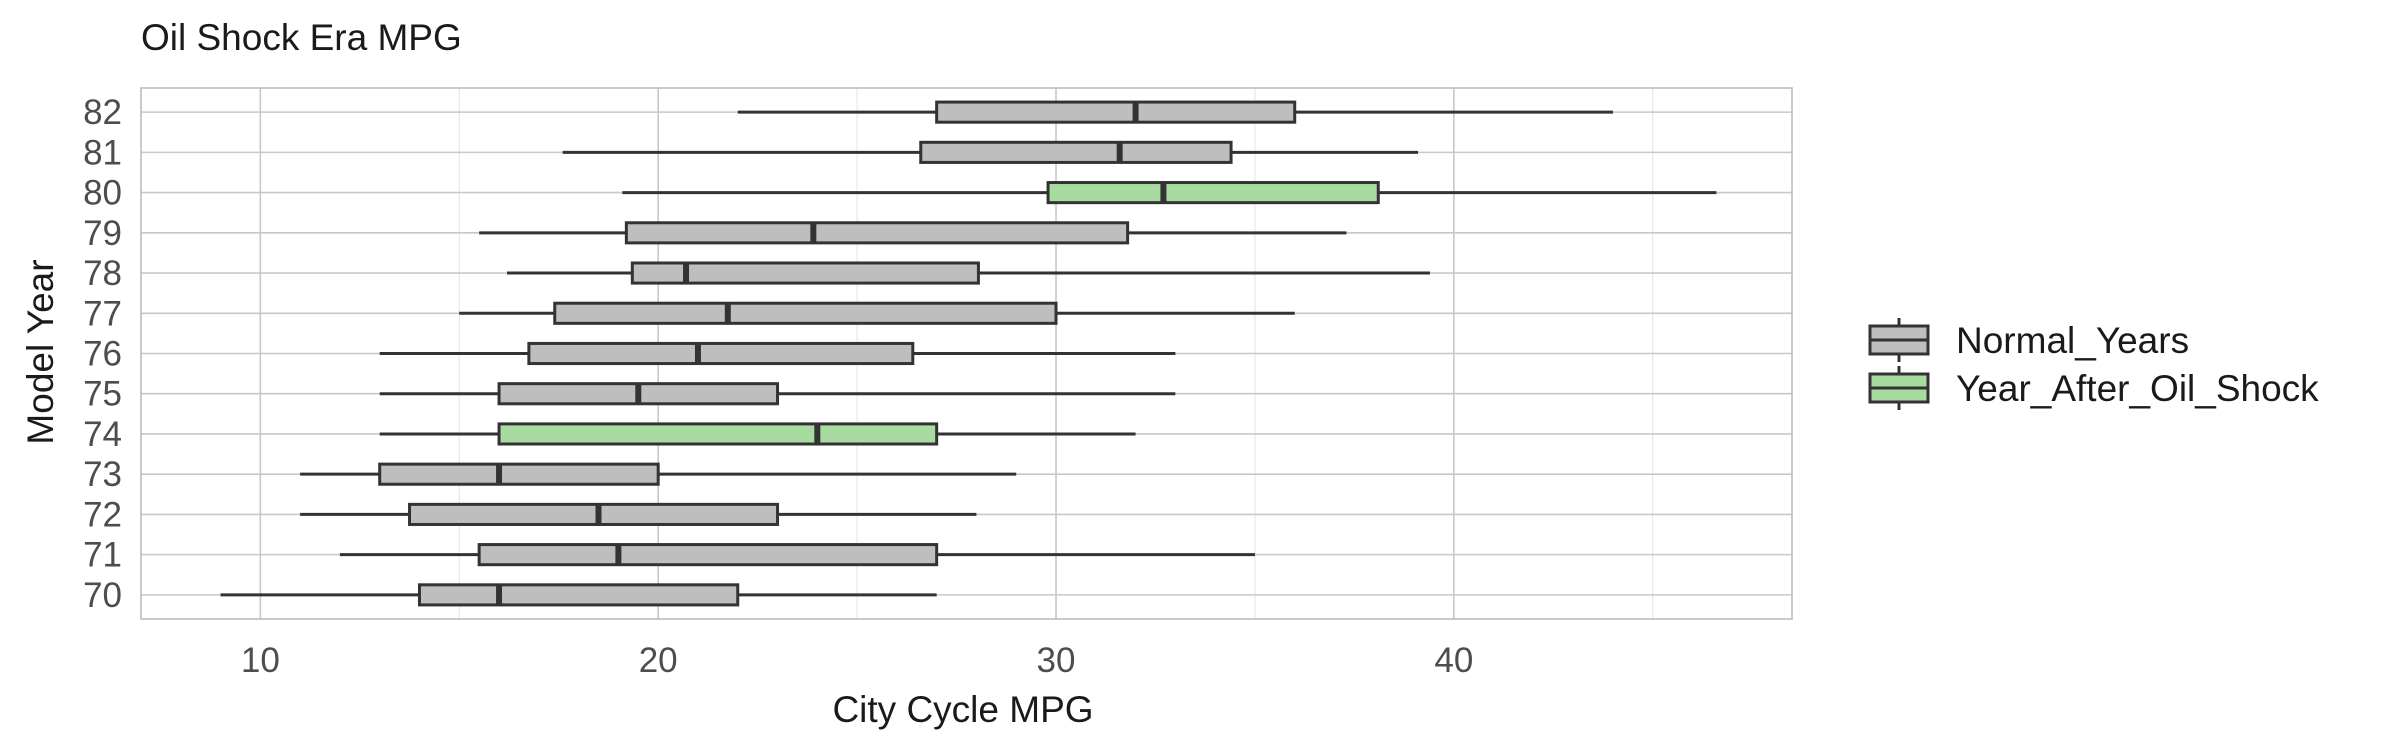  Describe the element at coordinates (102, 595) in the screenshot. I see `y-tick-label: 70` at that location.